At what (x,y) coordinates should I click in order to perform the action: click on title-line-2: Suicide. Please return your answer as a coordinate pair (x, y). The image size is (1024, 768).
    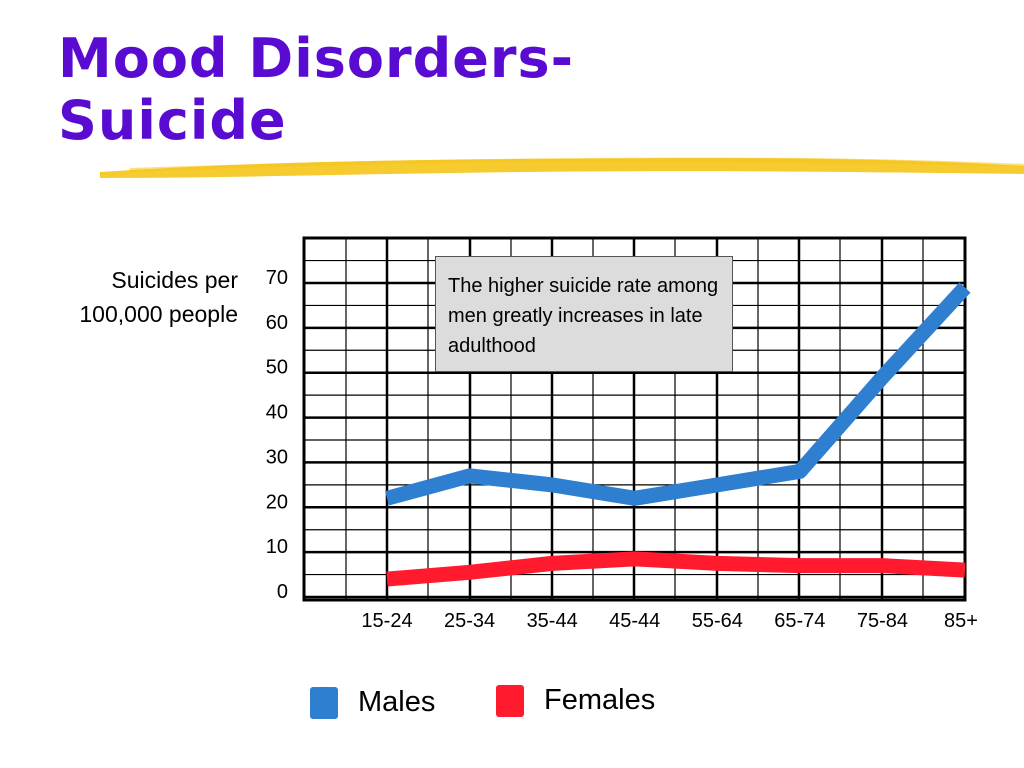
    Looking at the image, I should click on (172, 120).